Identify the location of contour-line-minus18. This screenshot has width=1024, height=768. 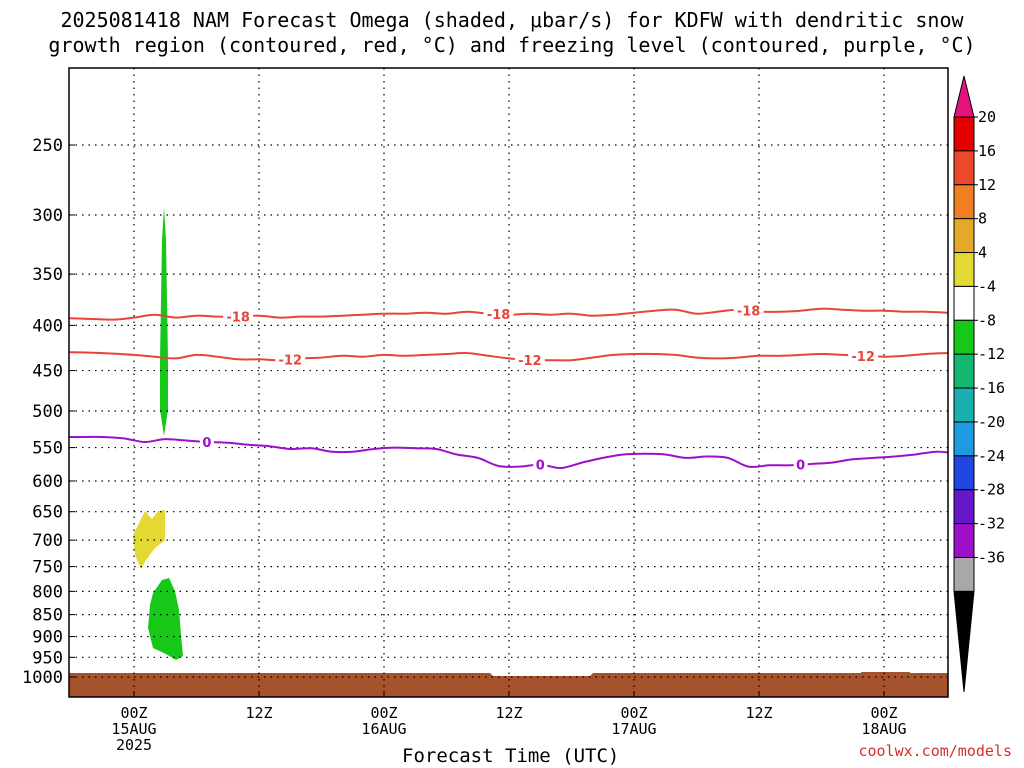
(508, 314).